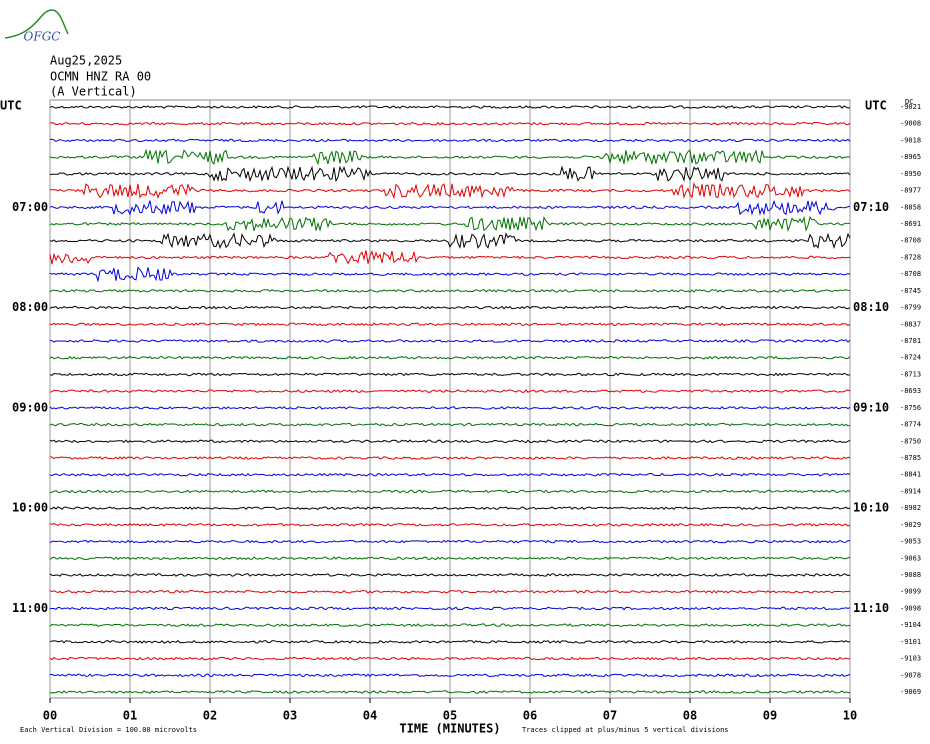  What do you see at coordinates (910, 592) in the screenshot?
I see `trace-offset: -9099` at bounding box center [910, 592].